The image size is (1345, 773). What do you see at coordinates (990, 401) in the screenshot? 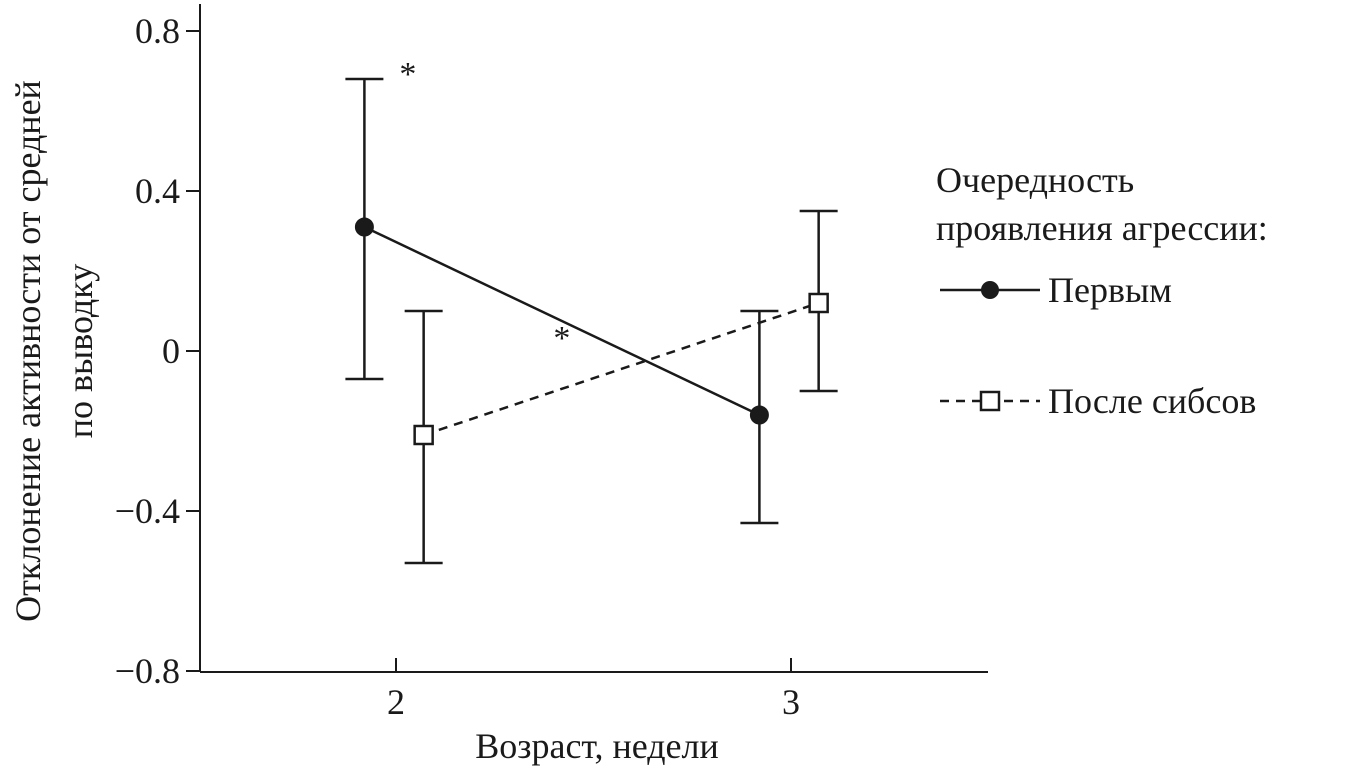
I see `legend-marker-open-square` at bounding box center [990, 401].